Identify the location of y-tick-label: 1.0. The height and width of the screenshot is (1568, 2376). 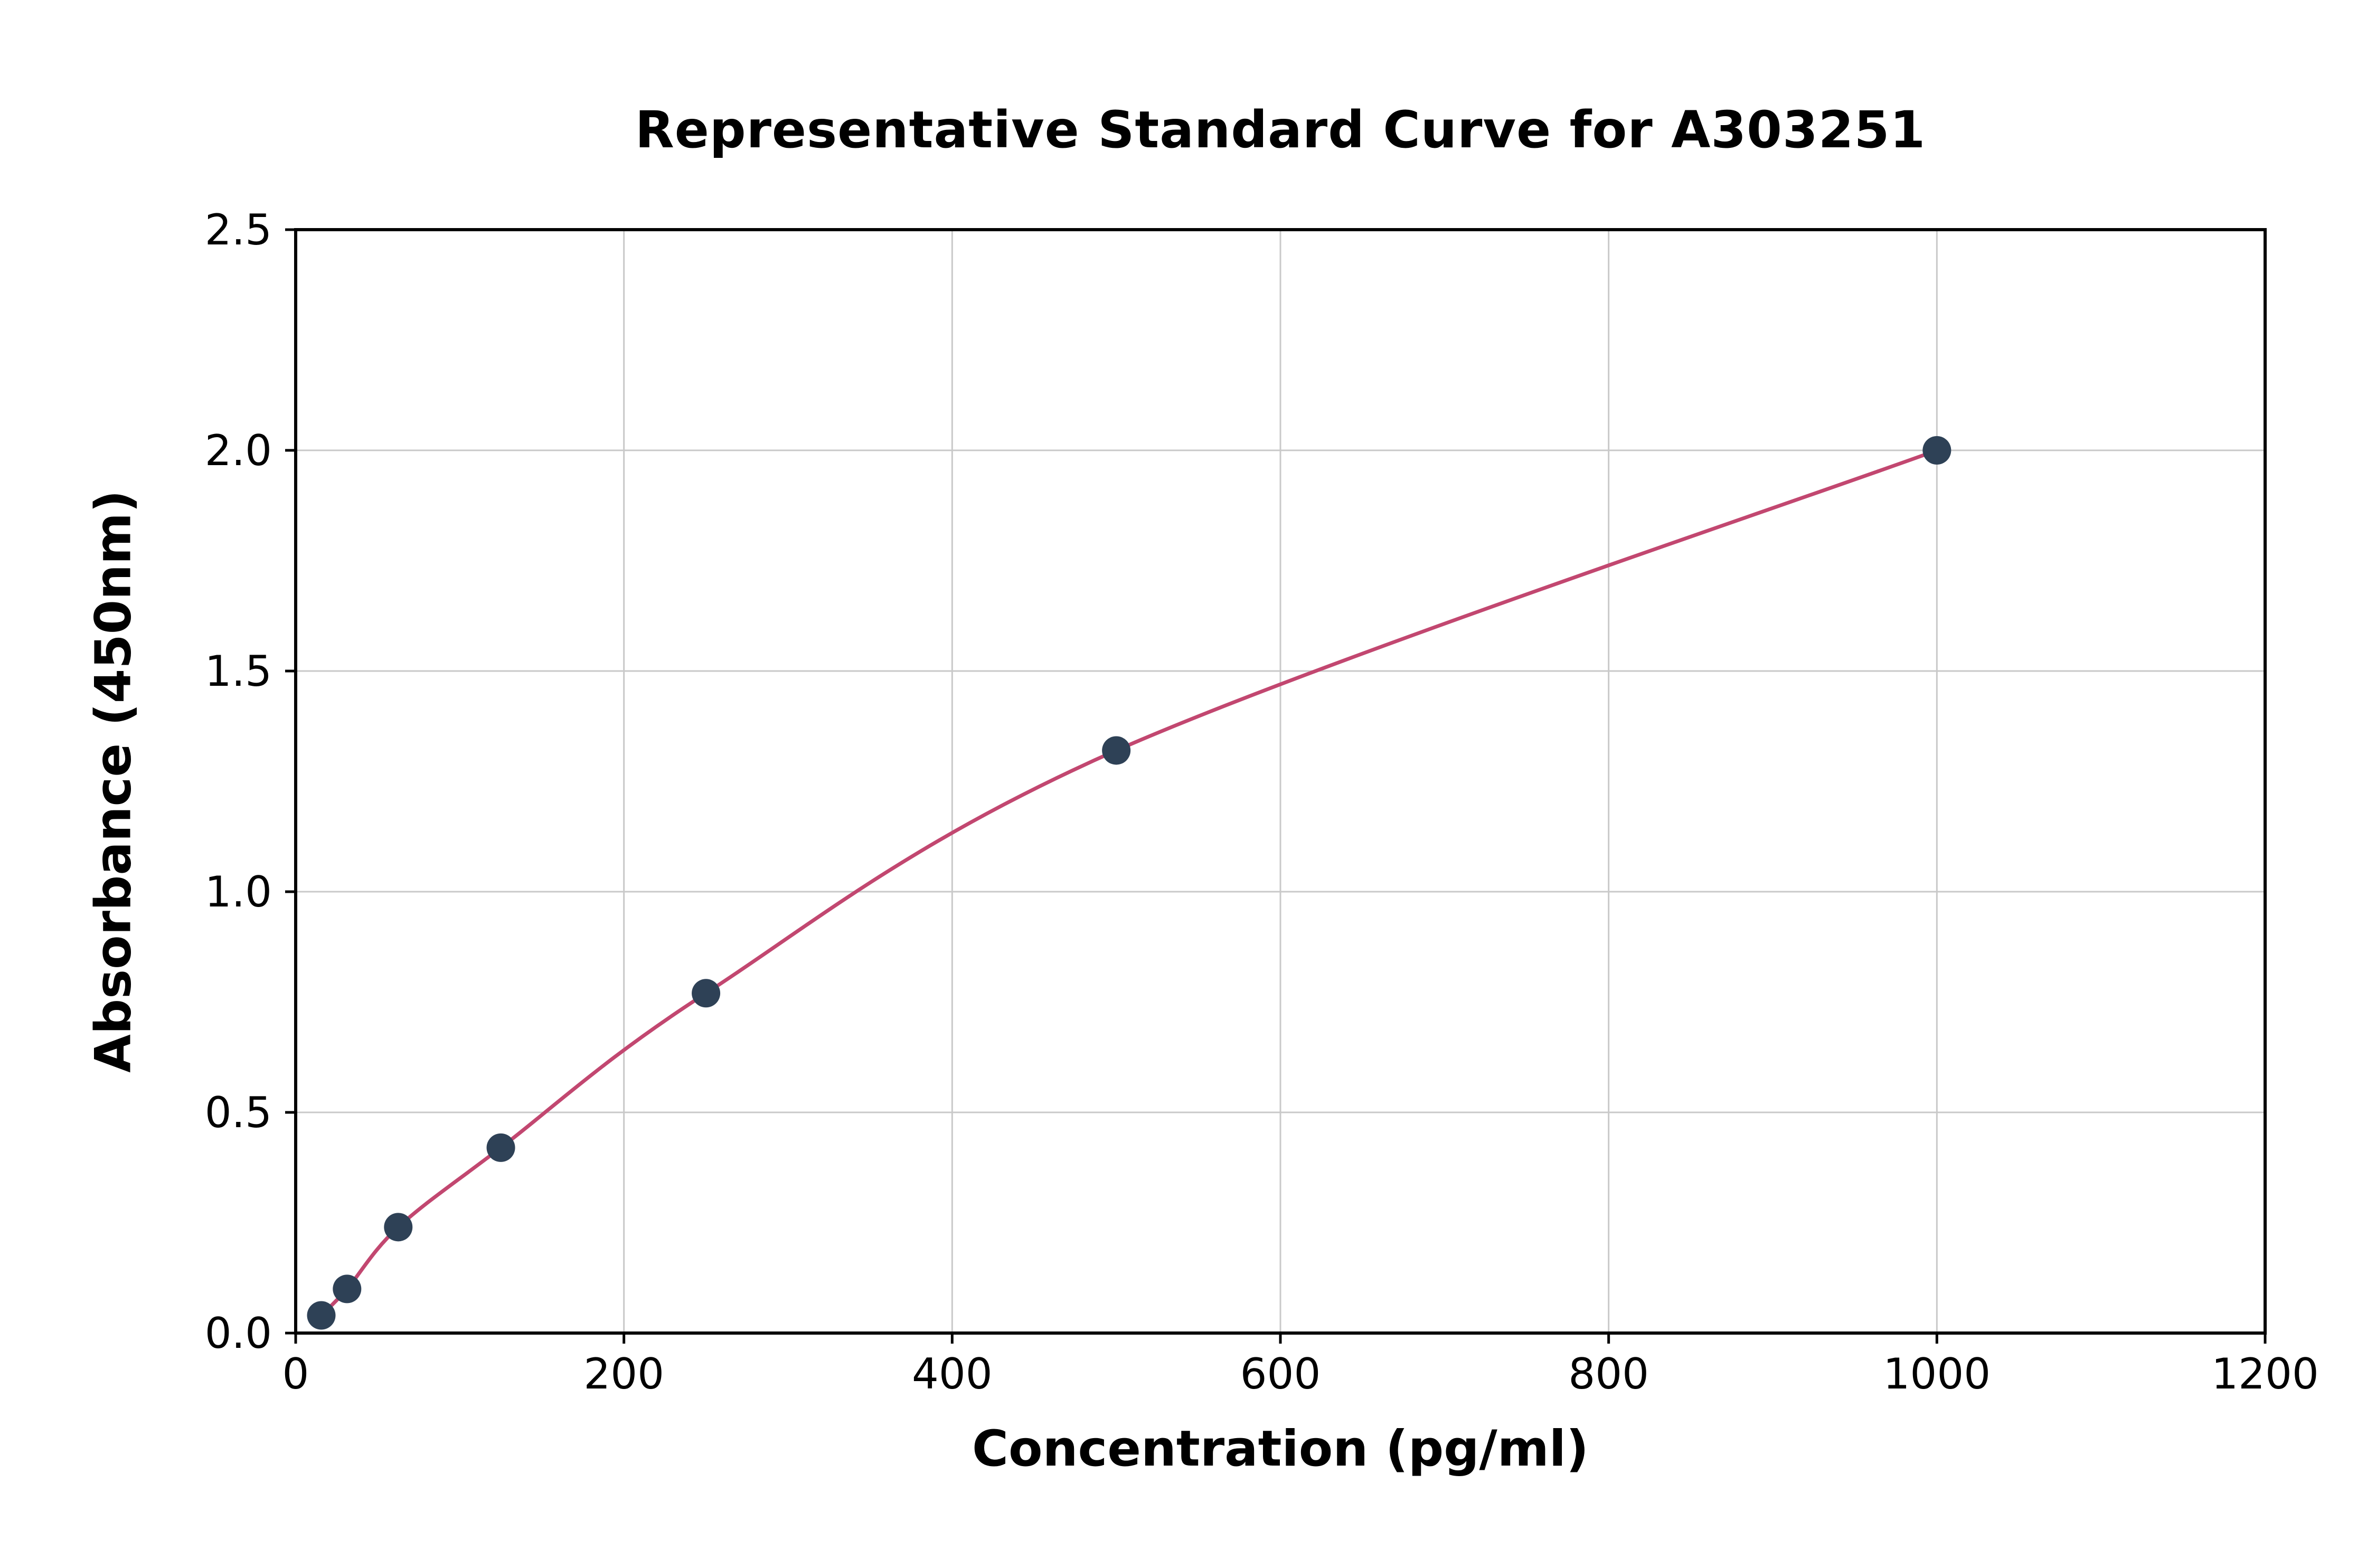
(239, 892).